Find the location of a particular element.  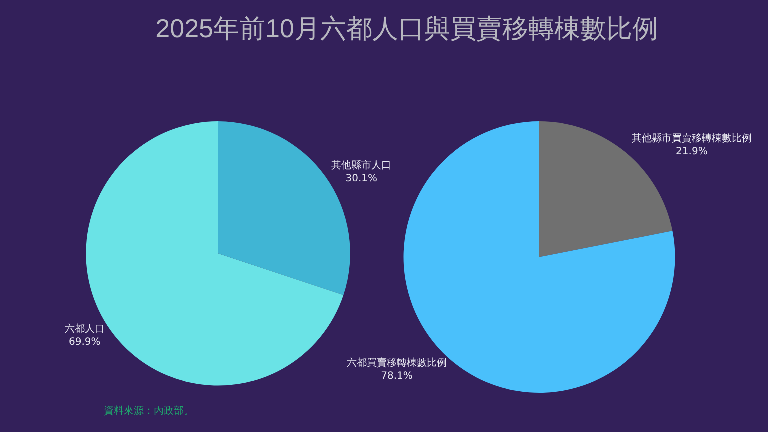

data-label: 69.9% is located at coordinates (84, 342).